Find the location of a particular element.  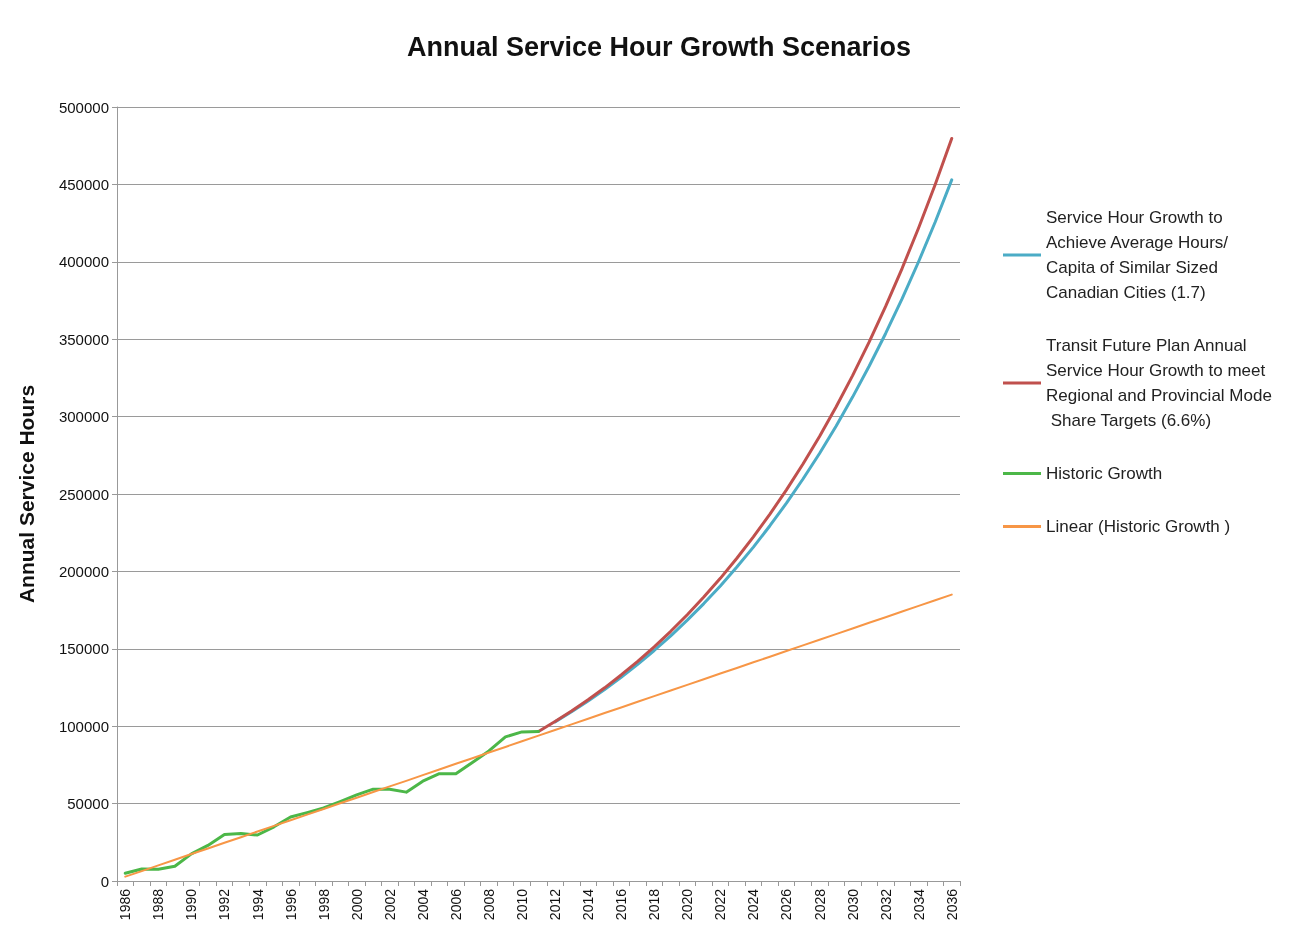

x-tick-label: 1996 is located at coordinates (290, 904).